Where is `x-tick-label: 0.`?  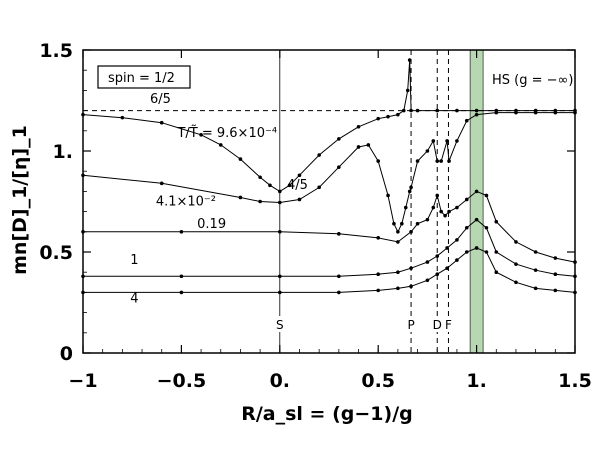 x-tick-label: 0. is located at coordinates (280, 381).